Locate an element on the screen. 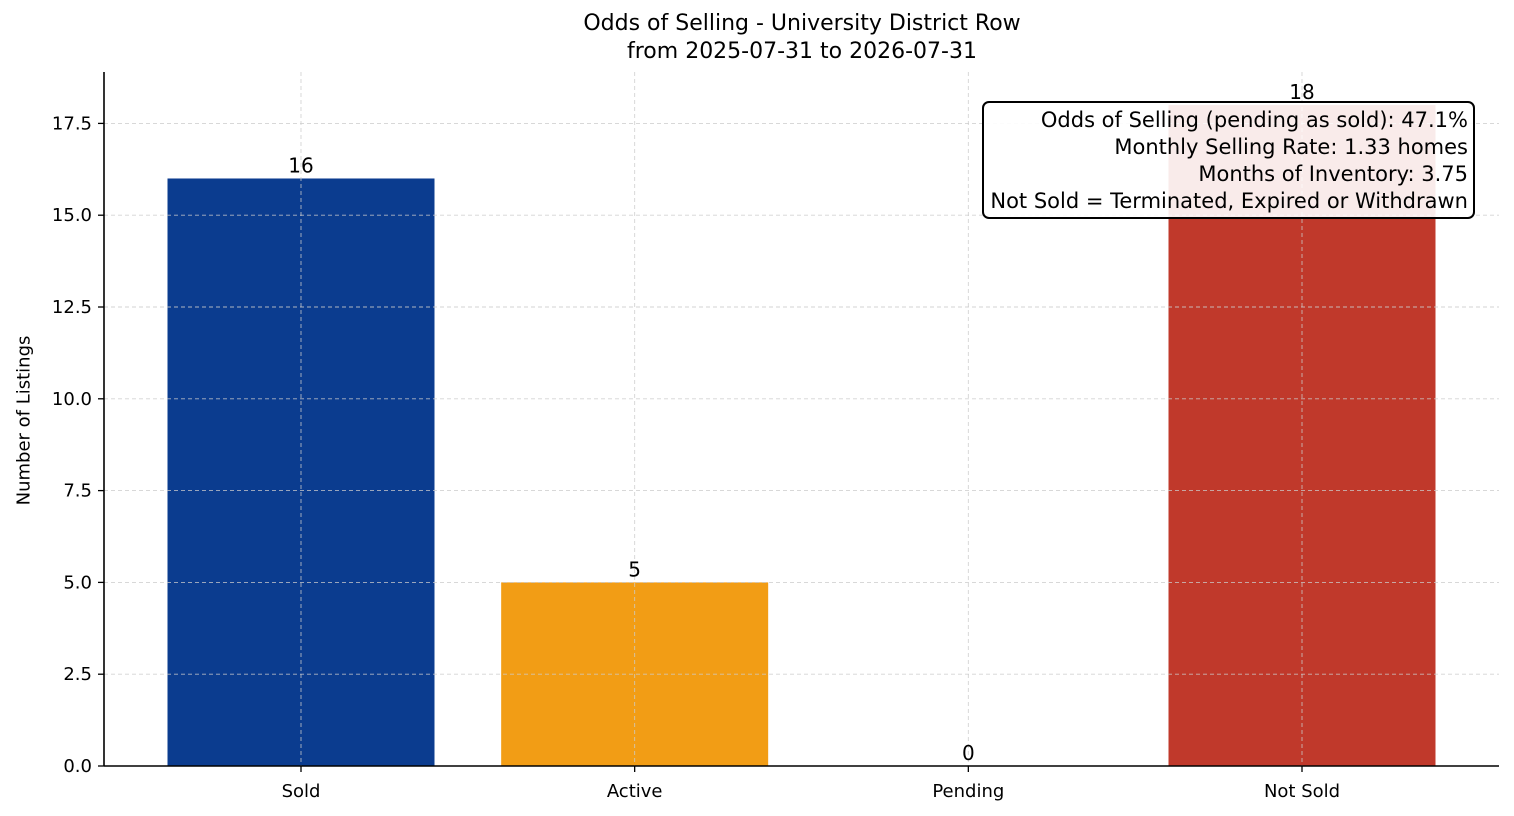  data-label: 18 is located at coordinates (1301, 92).